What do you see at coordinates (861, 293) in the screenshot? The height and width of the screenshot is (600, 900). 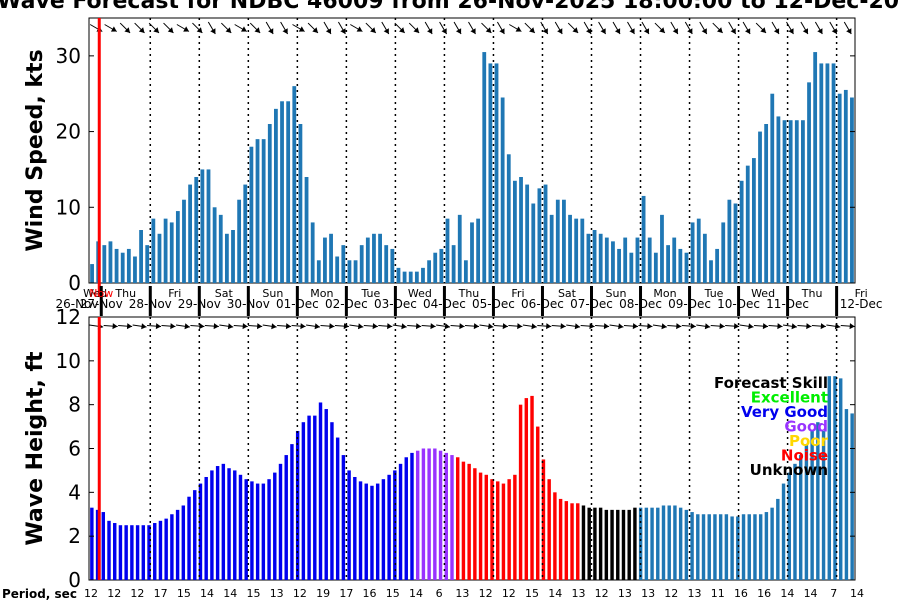 I see `day-name-label: Fri` at bounding box center [861, 293].